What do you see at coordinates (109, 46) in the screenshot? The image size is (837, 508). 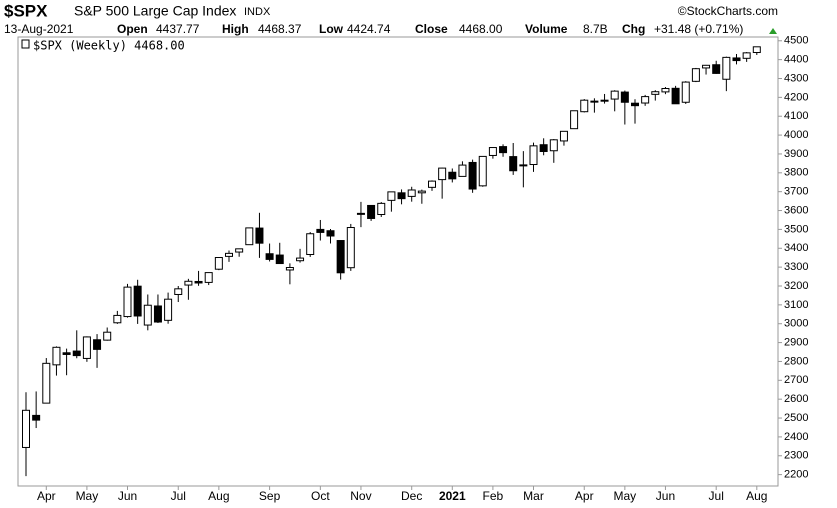 I see `legend: $SPX (Weekly) 4468.00` at bounding box center [109, 46].